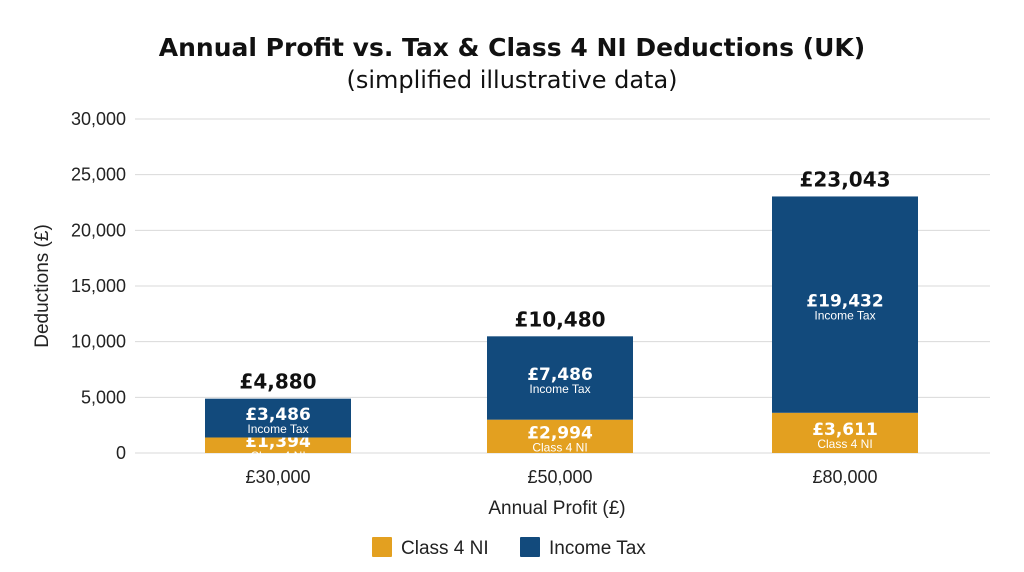 The image size is (1024, 572). I want to click on legend: Class 4 NI Income Tax, so click(509, 548).